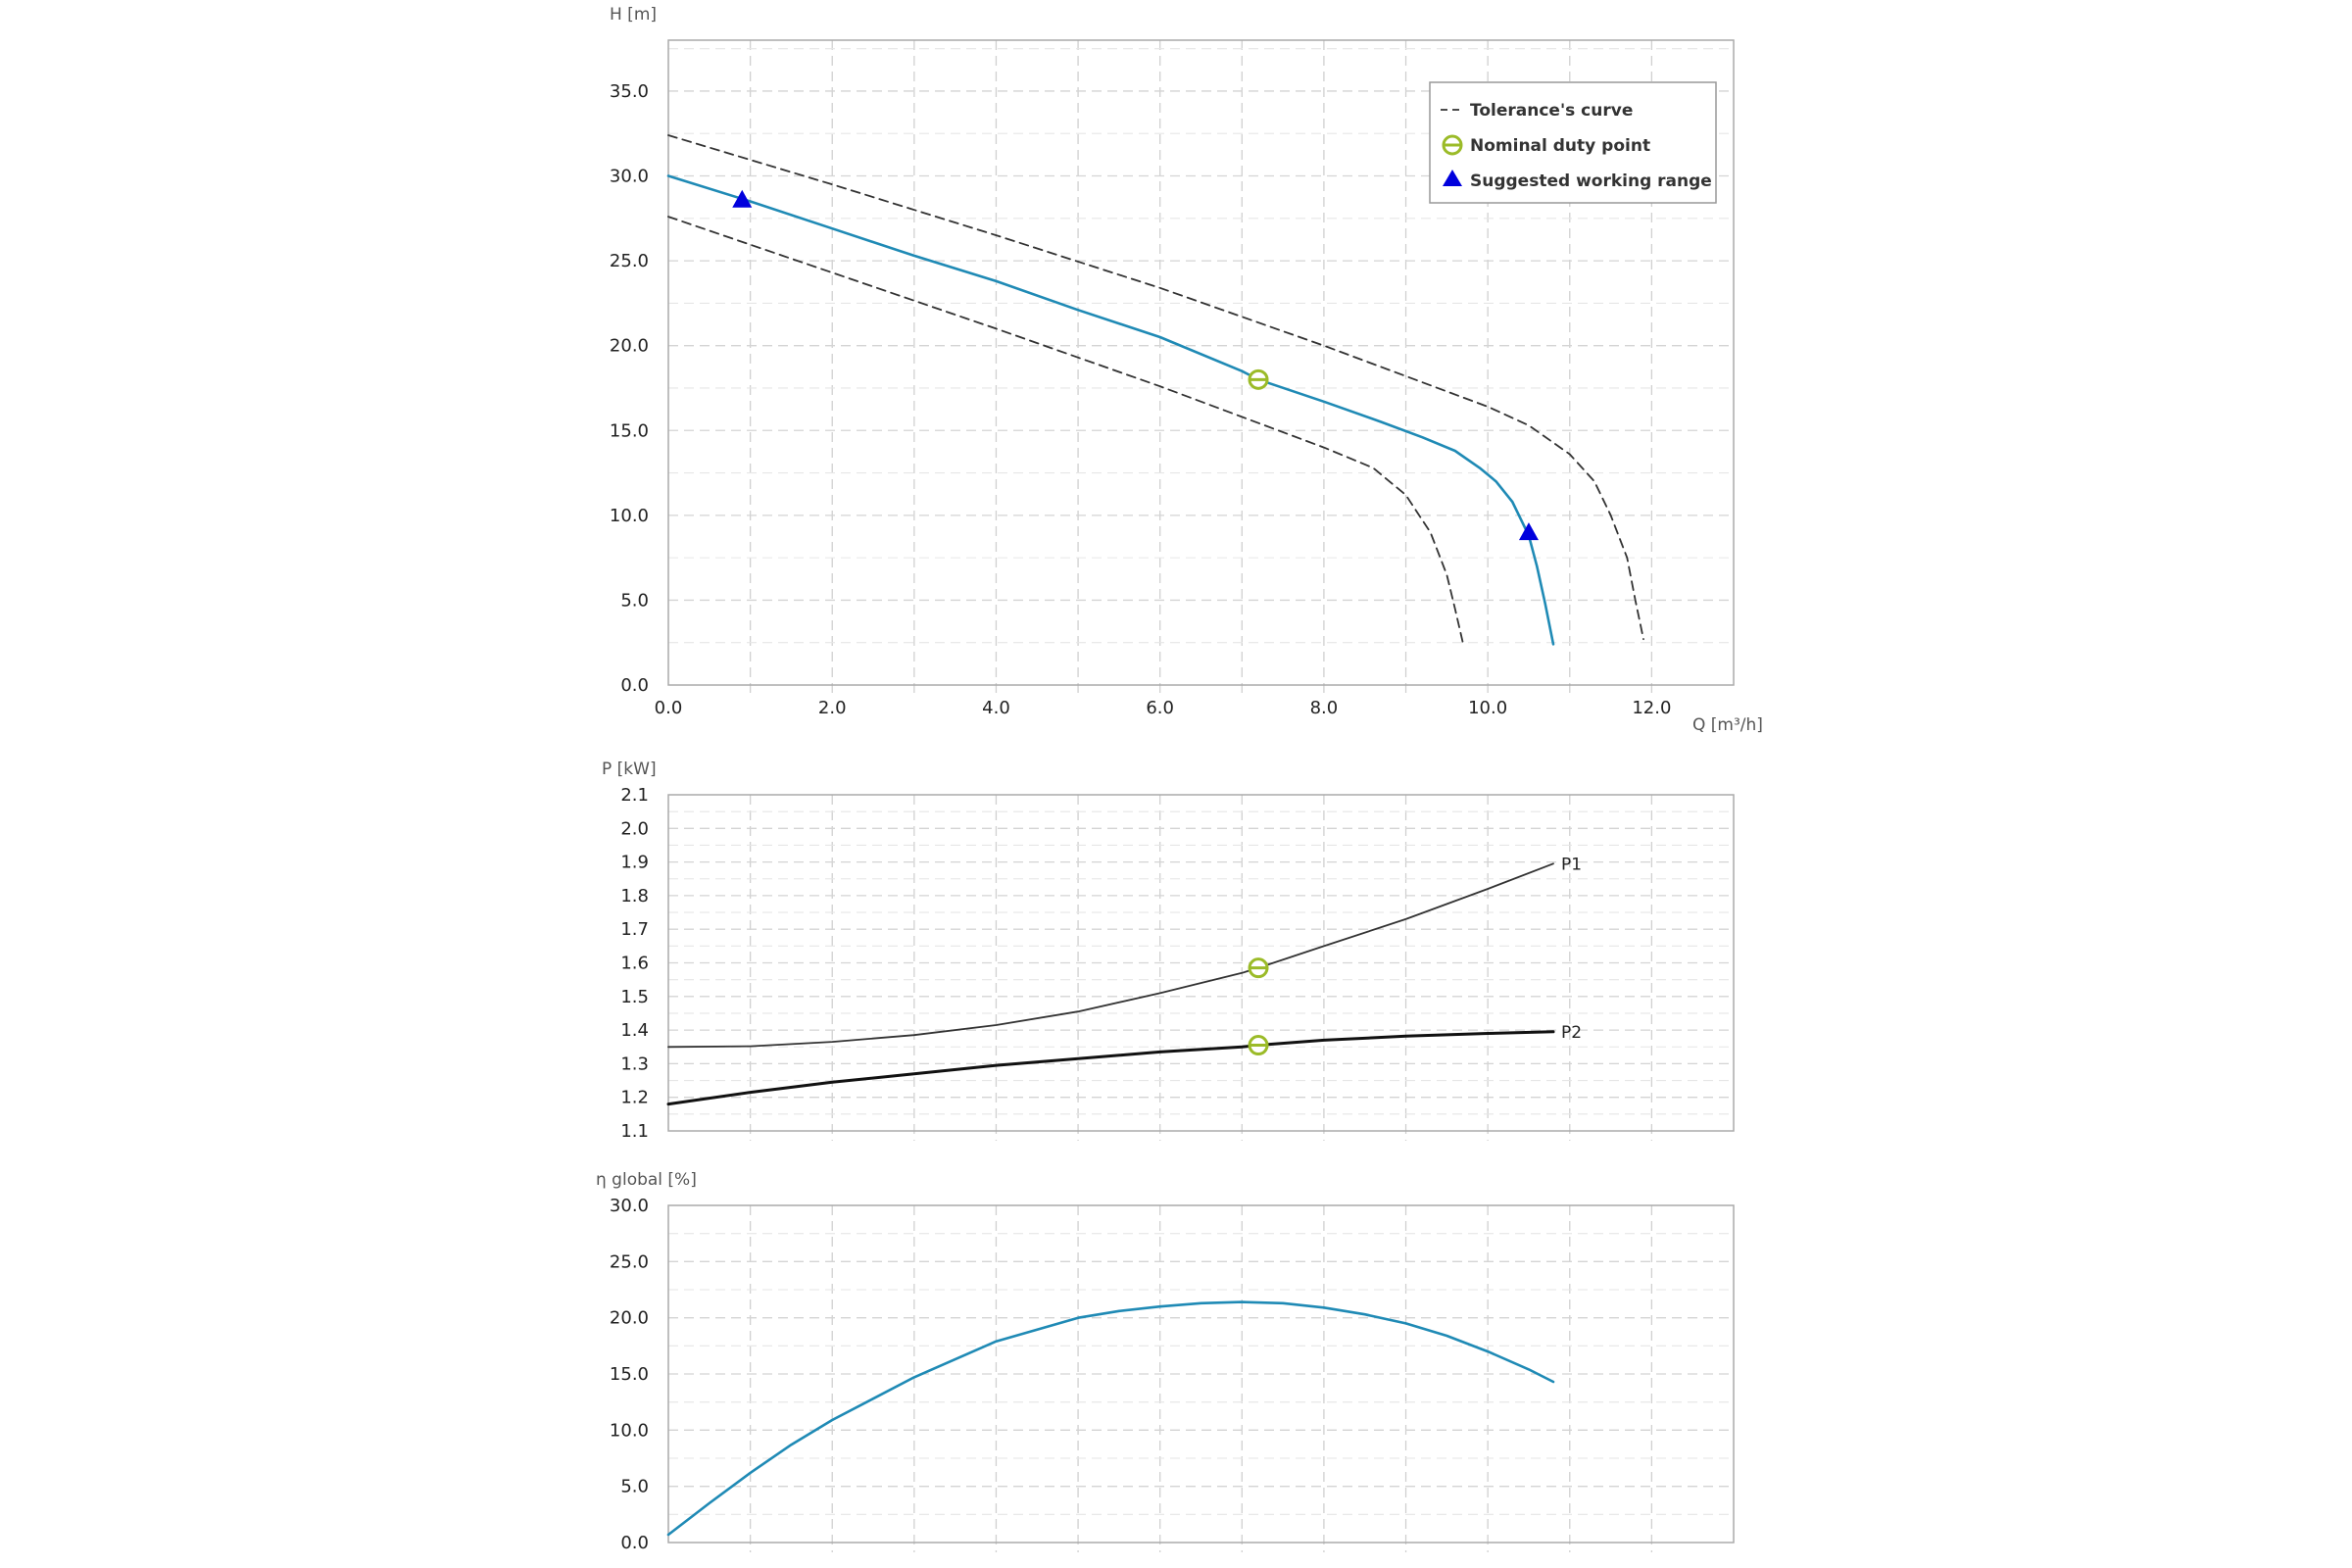  I want to click on head-chart-markers, so click(1135, 365).